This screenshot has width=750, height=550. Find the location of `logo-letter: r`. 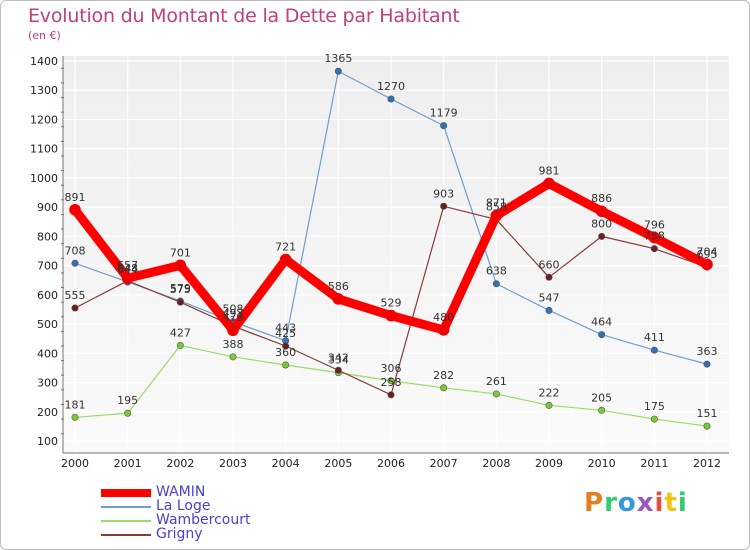

logo-letter: r is located at coordinates (611, 503).